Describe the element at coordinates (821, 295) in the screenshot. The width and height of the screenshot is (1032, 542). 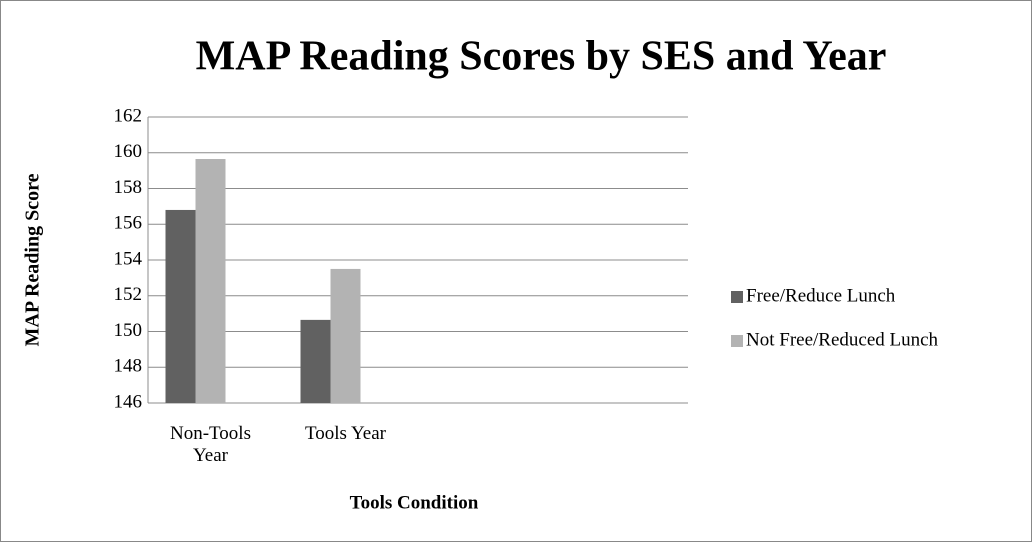
I see `legend-label: Free/Reduce Lunch` at that location.